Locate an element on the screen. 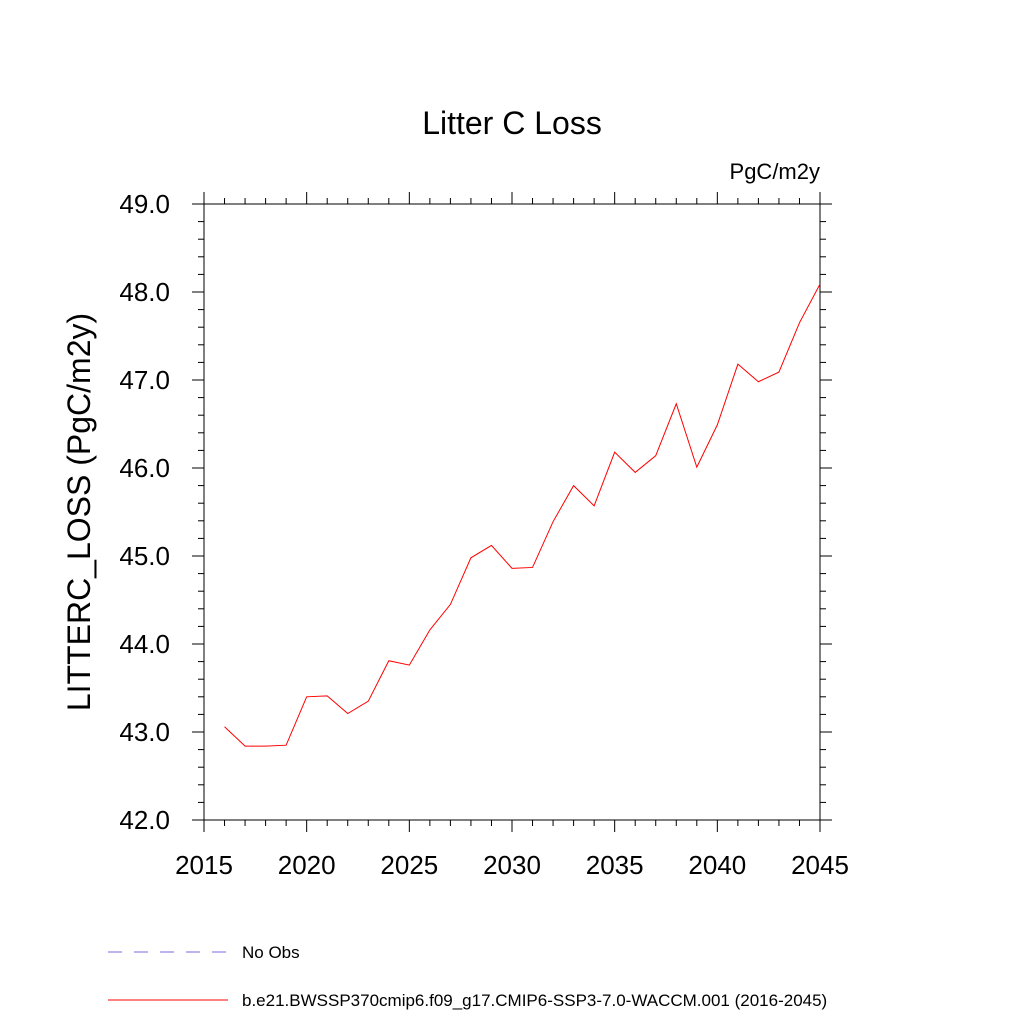 This screenshot has width=1024, height=1024. y-tick-label: 42.0 is located at coordinates (144, 820).